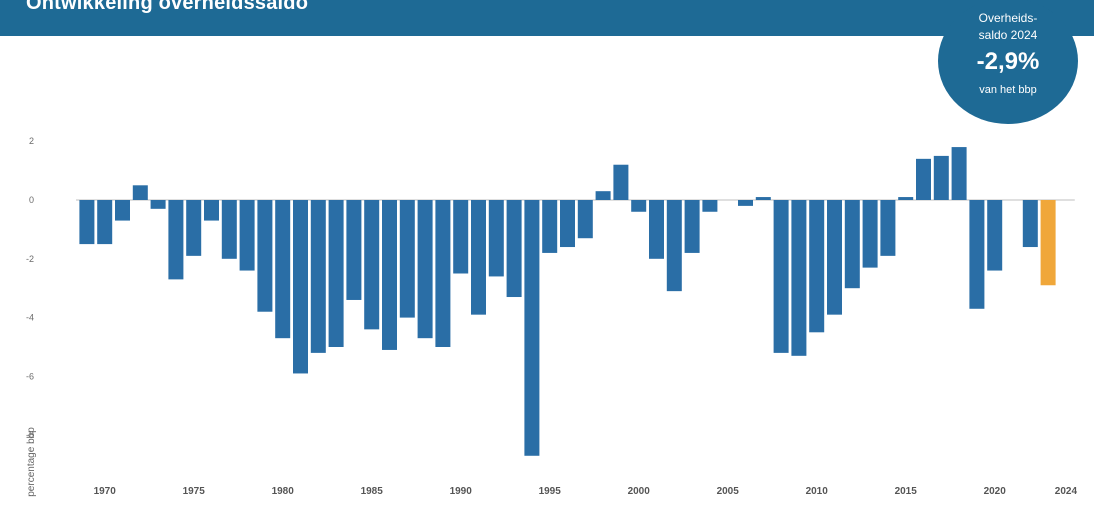  I want to click on bar-1974, so click(176, 240).